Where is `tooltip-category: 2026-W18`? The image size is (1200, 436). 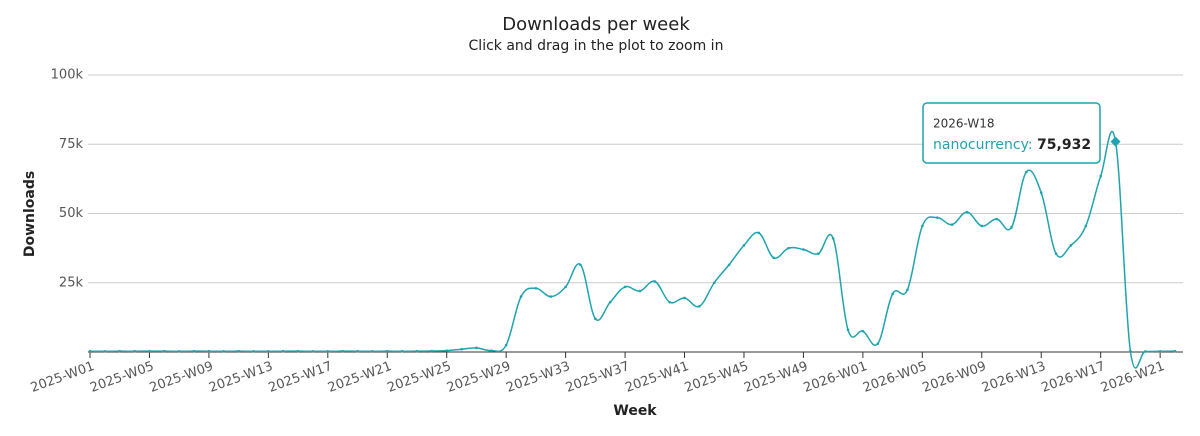
tooltip-category: 2026-W18 is located at coordinates (964, 124).